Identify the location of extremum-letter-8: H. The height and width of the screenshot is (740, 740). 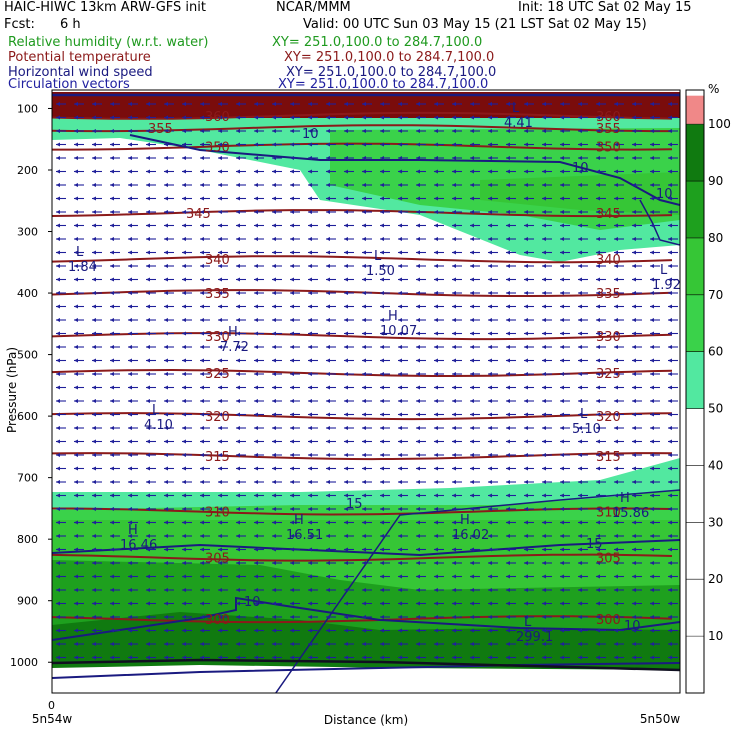
(133, 530).